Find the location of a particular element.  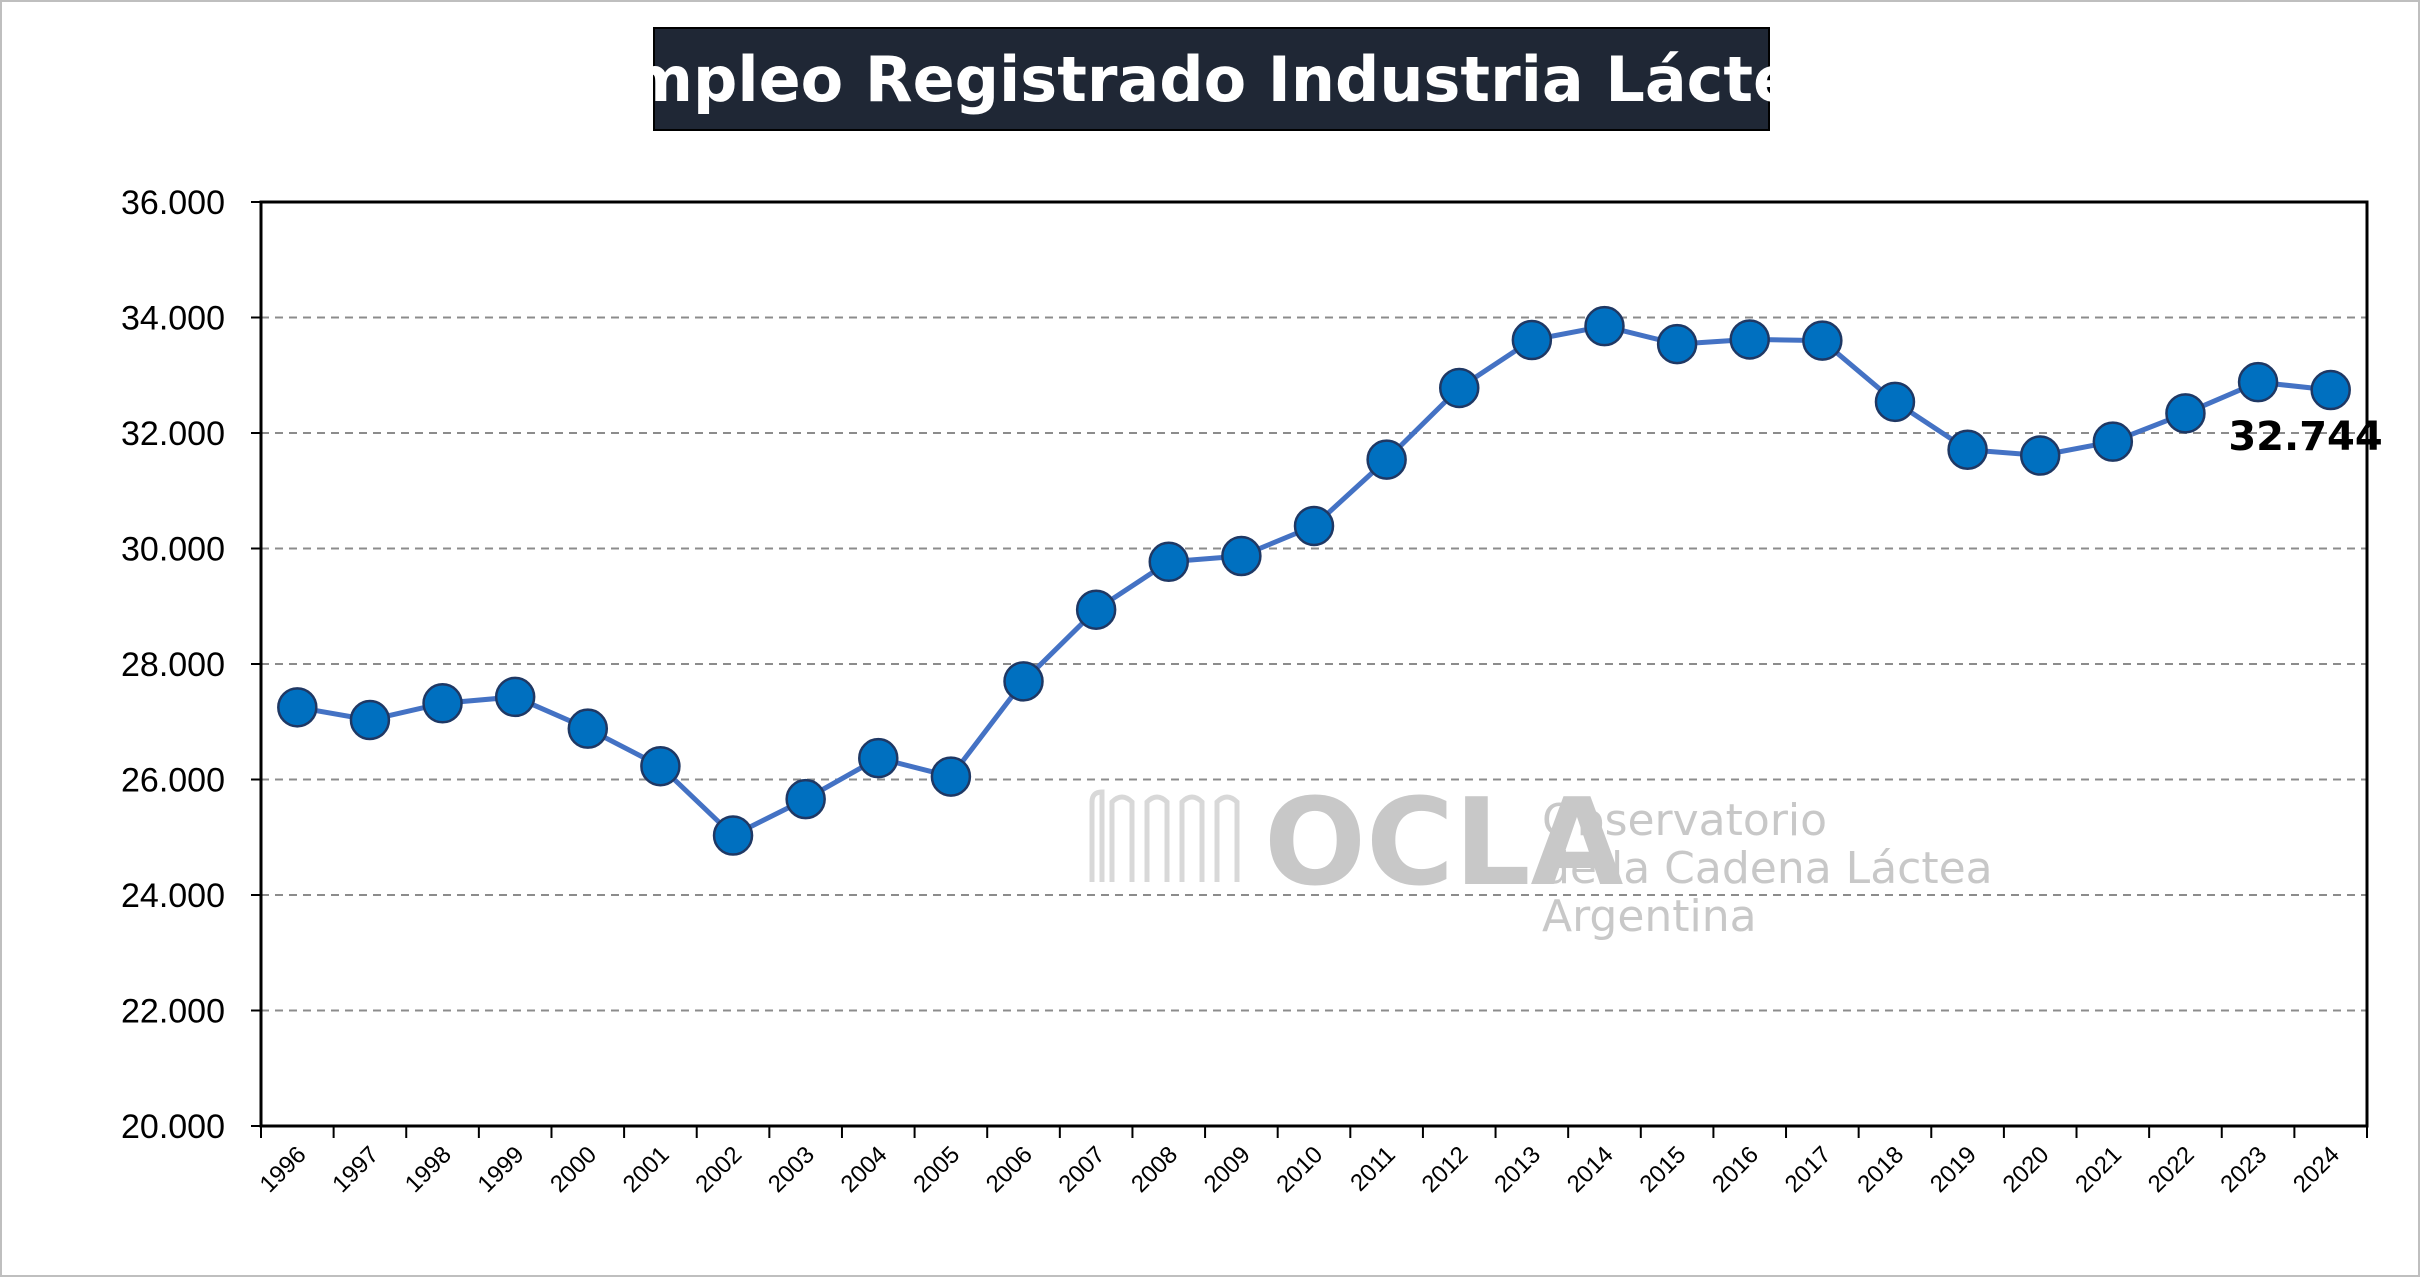

x-tick-label-2021: 2021 is located at coordinates (2098, 1169).